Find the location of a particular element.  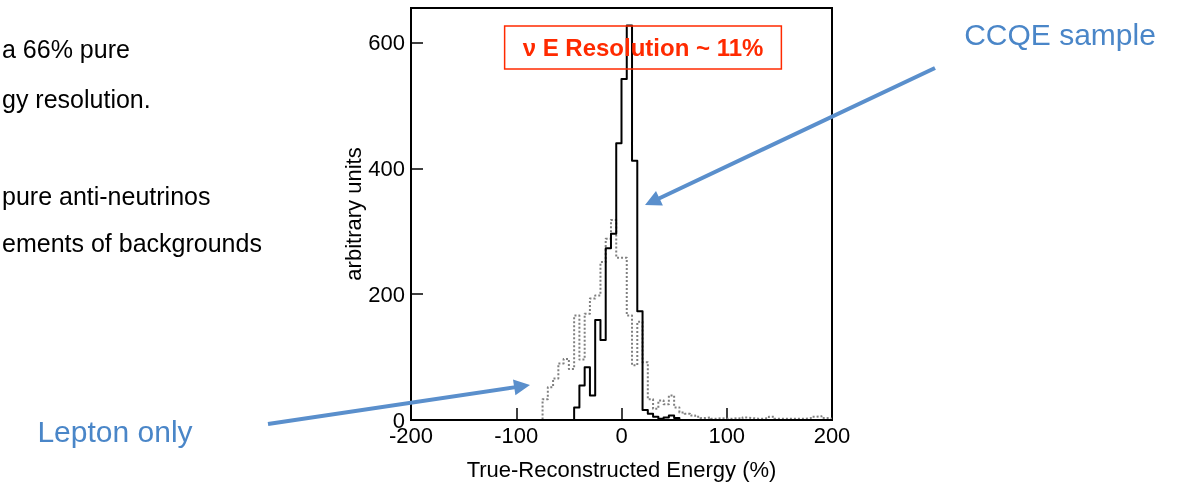

text: pure anti-neutrinos is located at coordinates (106, 196).